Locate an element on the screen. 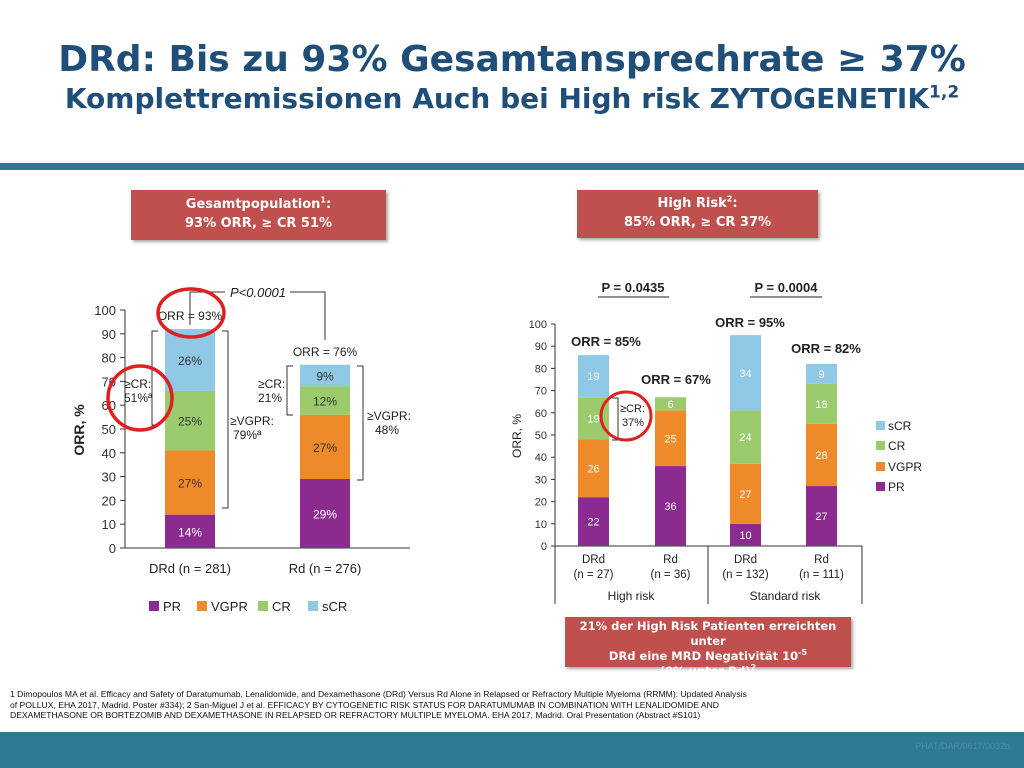 This screenshot has width=1024, height=768. orr-label-drd: ORR = 93% is located at coordinates (190, 316).